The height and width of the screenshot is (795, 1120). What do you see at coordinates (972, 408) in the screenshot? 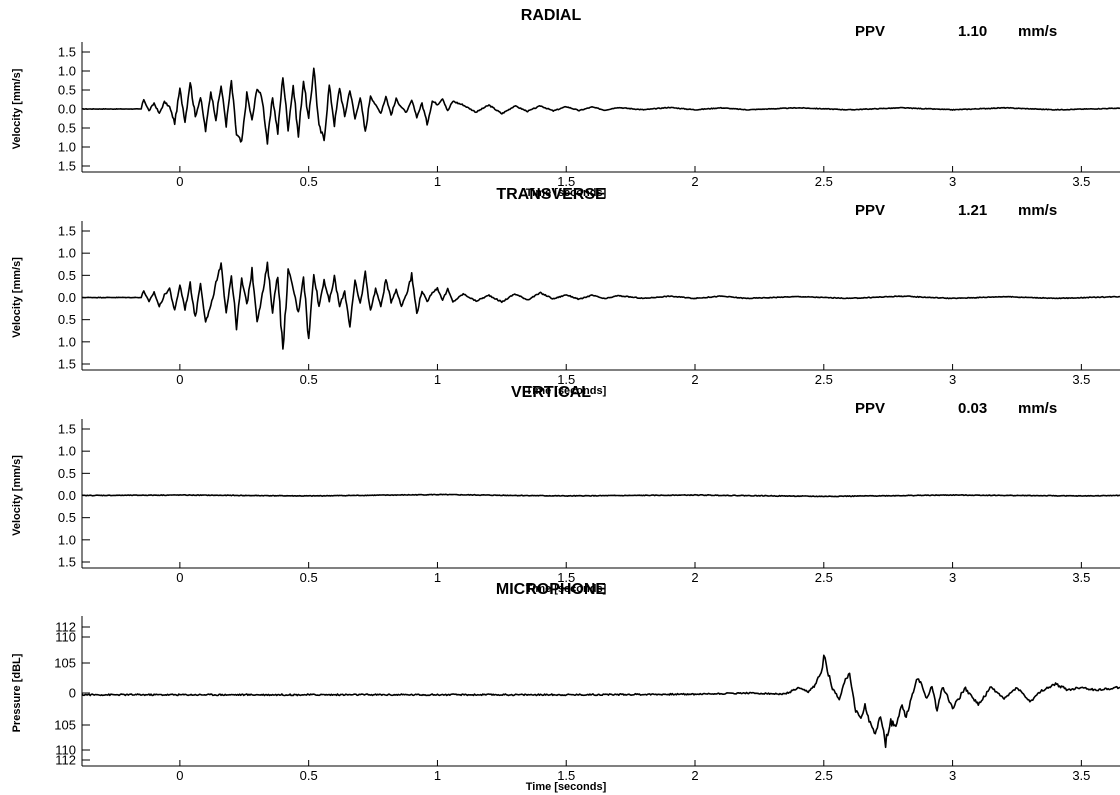
I see `ppv-value: 0.03` at bounding box center [972, 408].